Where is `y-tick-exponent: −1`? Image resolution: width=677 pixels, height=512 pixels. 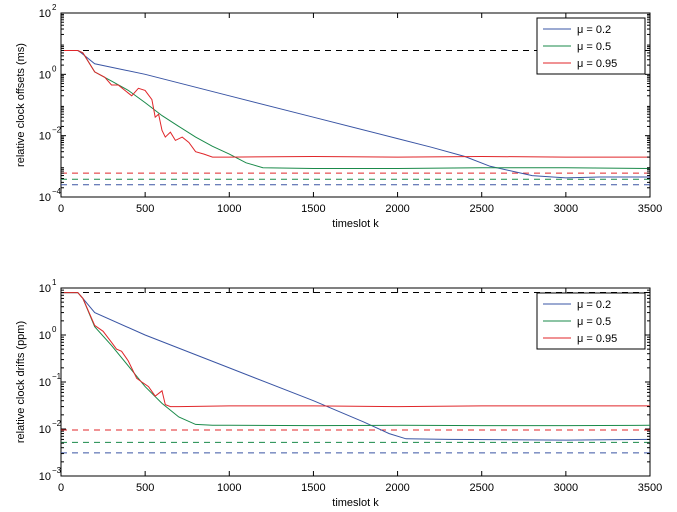 y-tick-exponent: −1 is located at coordinates (57, 376).